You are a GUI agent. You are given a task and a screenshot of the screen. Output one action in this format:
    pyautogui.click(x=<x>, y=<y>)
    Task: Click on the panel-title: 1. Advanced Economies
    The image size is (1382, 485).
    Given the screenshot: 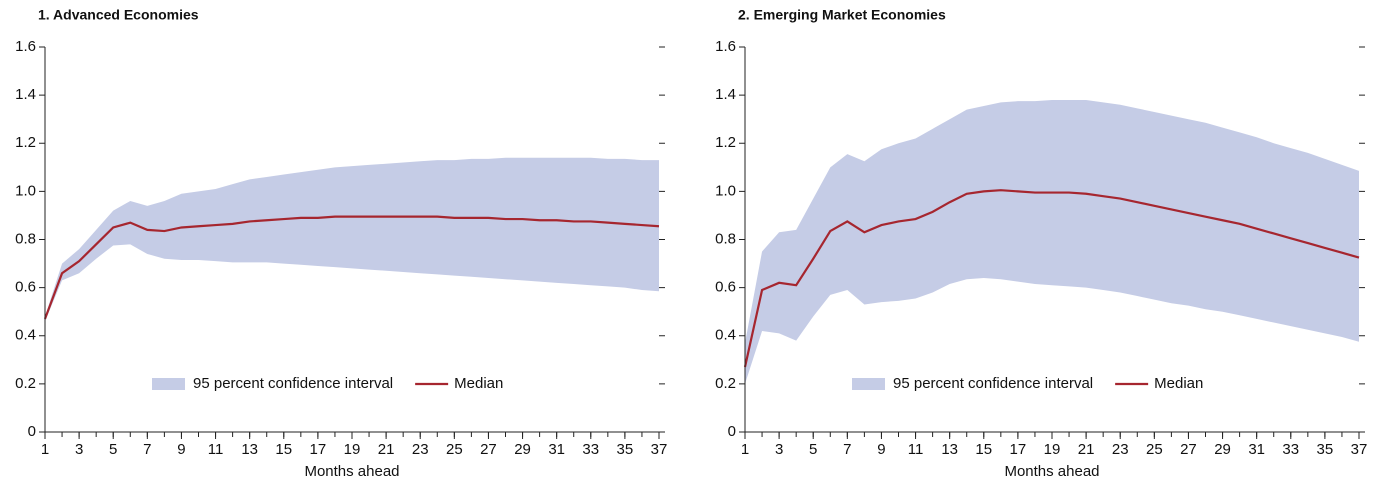 What is the action you would take?
    pyautogui.click(x=118, y=15)
    